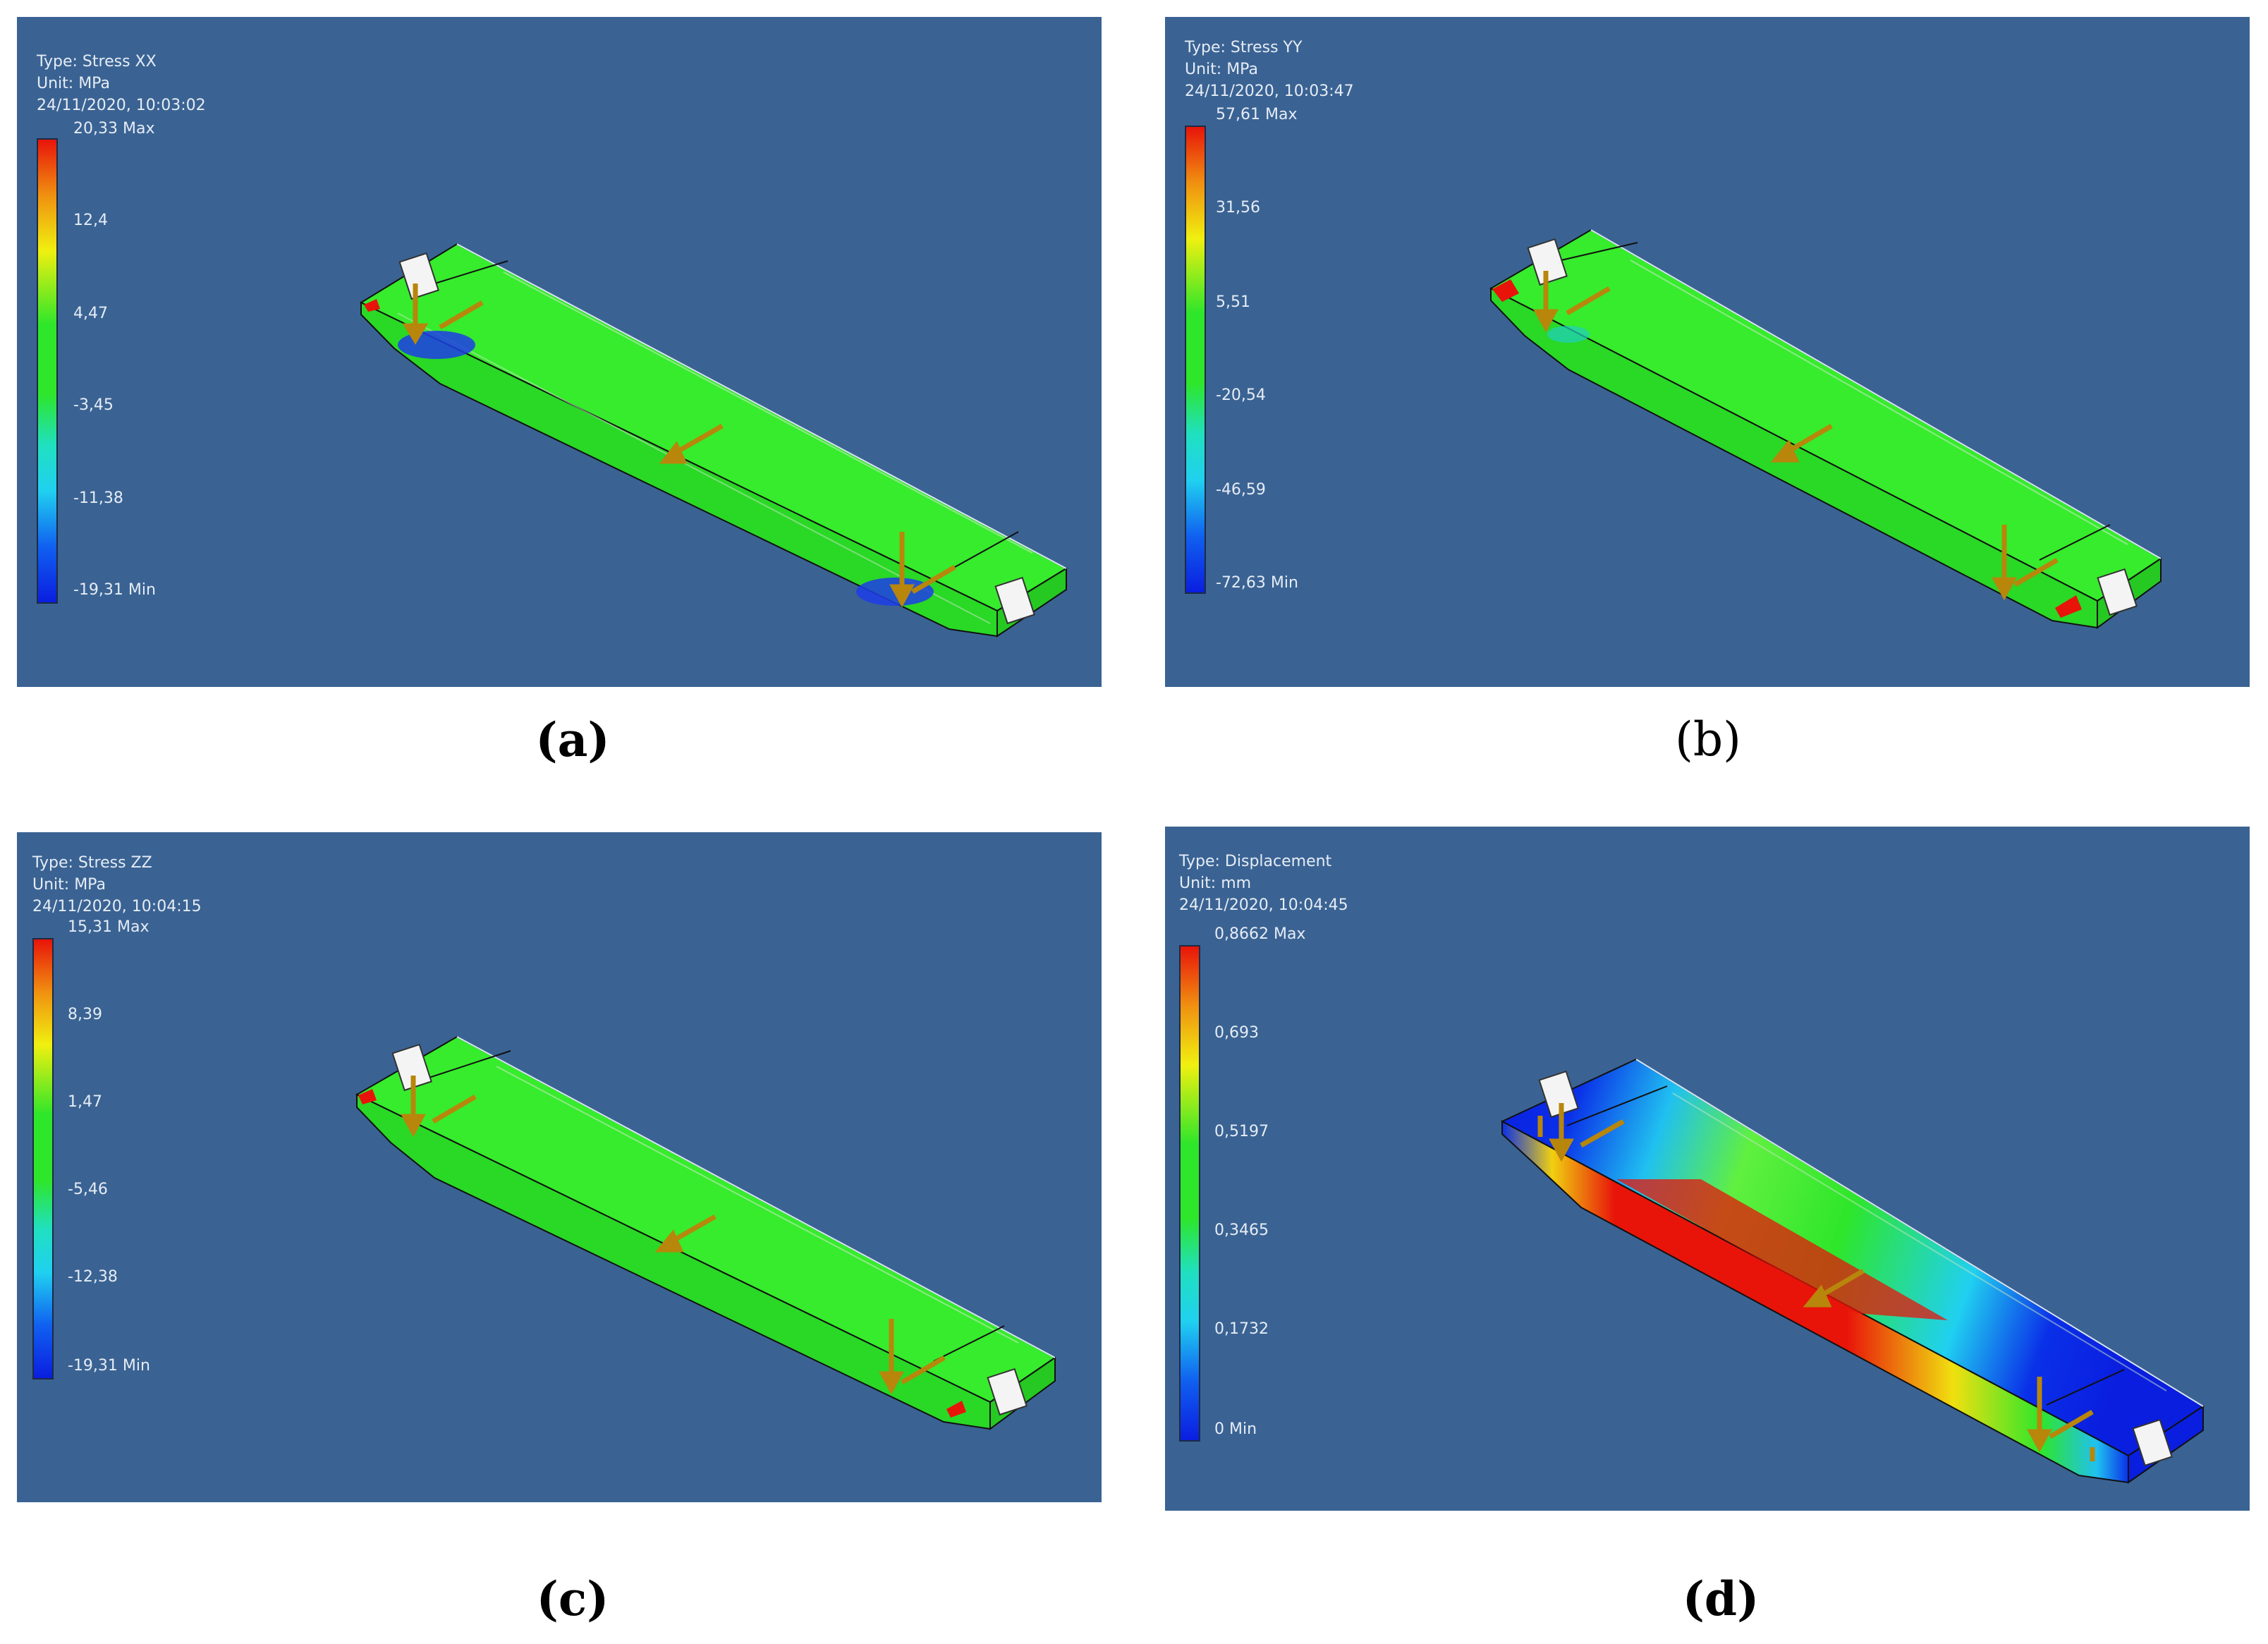 The width and height of the screenshot is (2268, 1644). What do you see at coordinates (1782, 1249) in the screenshot?
I see `max-displacement-zone` at bounding box center [1782, 1249].